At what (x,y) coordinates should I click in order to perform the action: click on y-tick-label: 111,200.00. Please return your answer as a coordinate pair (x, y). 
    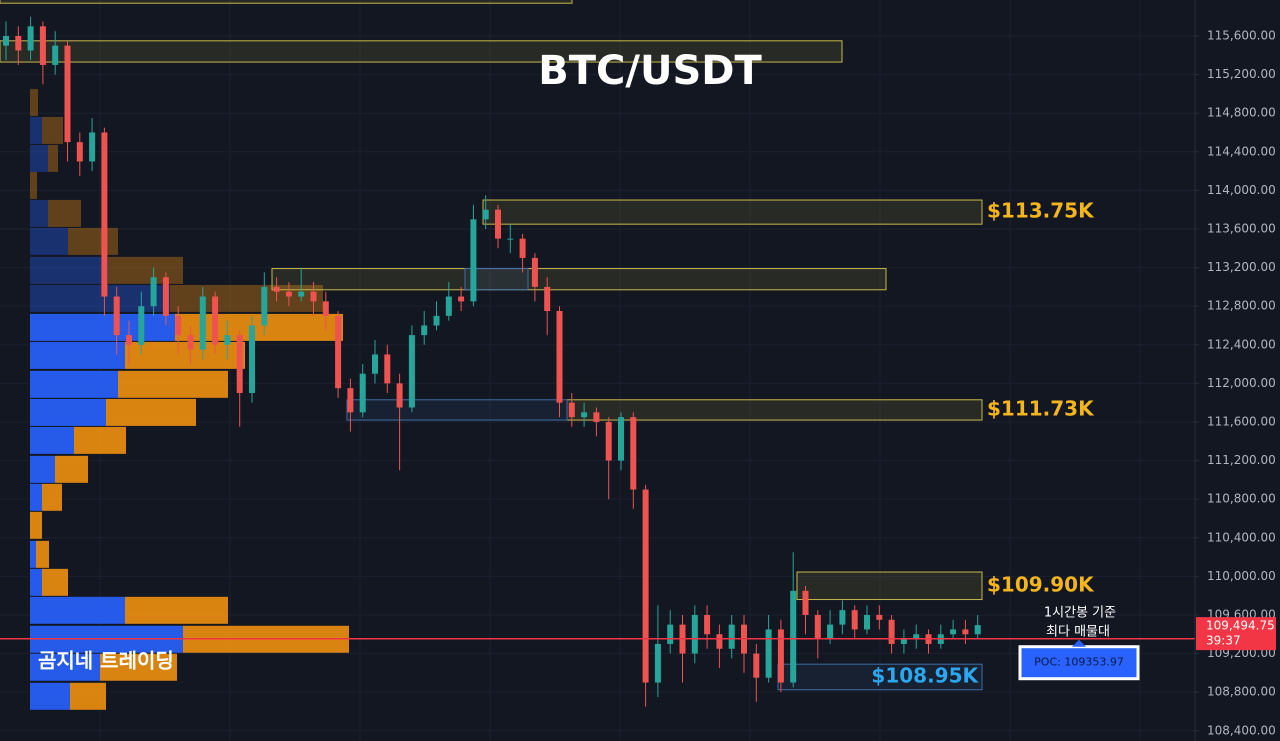
    Looking at the image, I should click on (1241, 460).